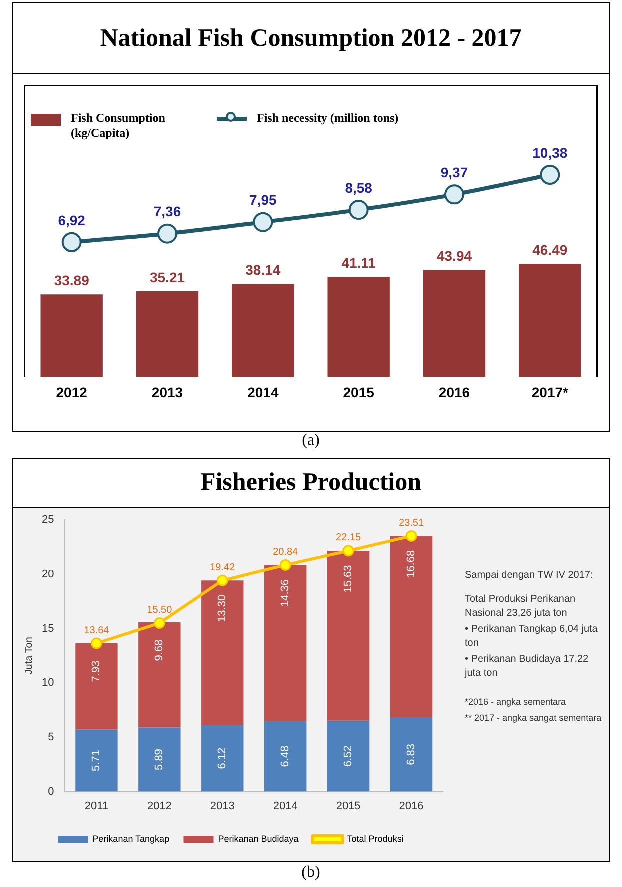 The image size is (622, 887). Describe the element at coordinates (72, 280) in the screenshot. I see `data-label: 33.89` at that location.